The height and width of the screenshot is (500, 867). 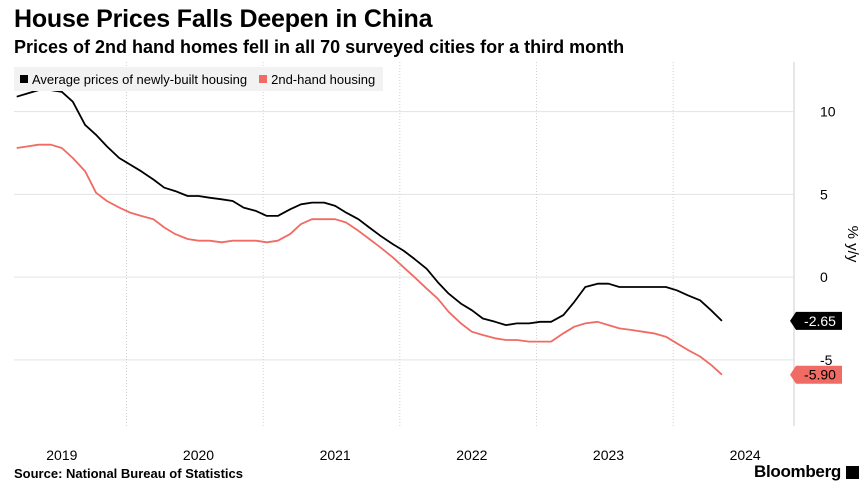 What do you see at coordinates (852, 244) in the screenshot?
I see `y-axis-title: % y/y` at bounding box center [852, 244].